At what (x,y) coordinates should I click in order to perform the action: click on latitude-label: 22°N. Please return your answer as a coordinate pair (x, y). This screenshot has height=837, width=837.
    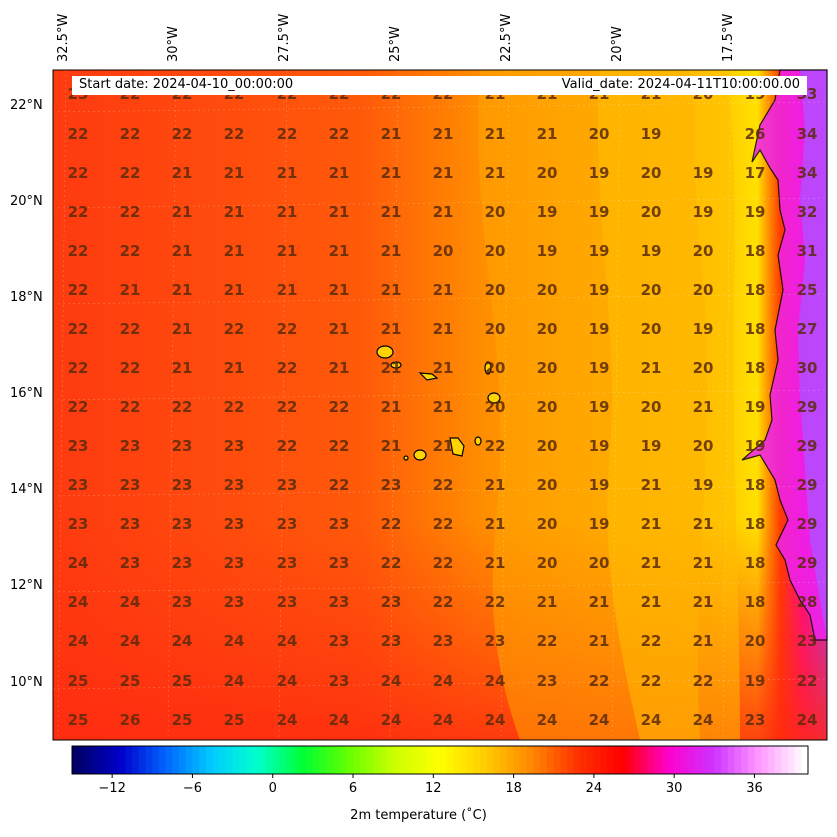
    Looking at the image, I should click on (26, 105).